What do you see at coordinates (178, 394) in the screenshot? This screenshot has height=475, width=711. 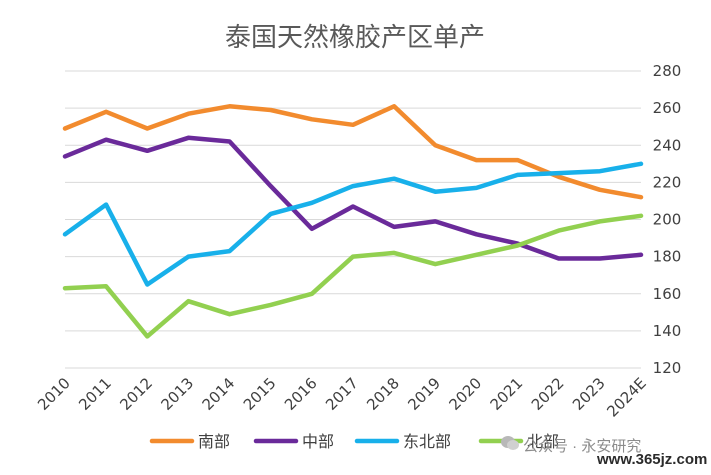 I see `x-tick-label: 2013` at bounding box center [178, 394].